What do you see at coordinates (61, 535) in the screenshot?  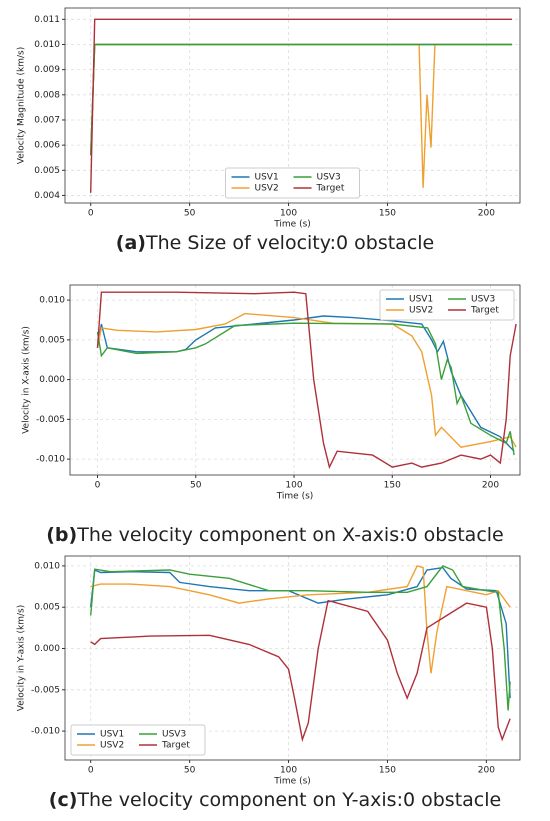 I see `caption-label: (b)` at bounding box center [61, 535].